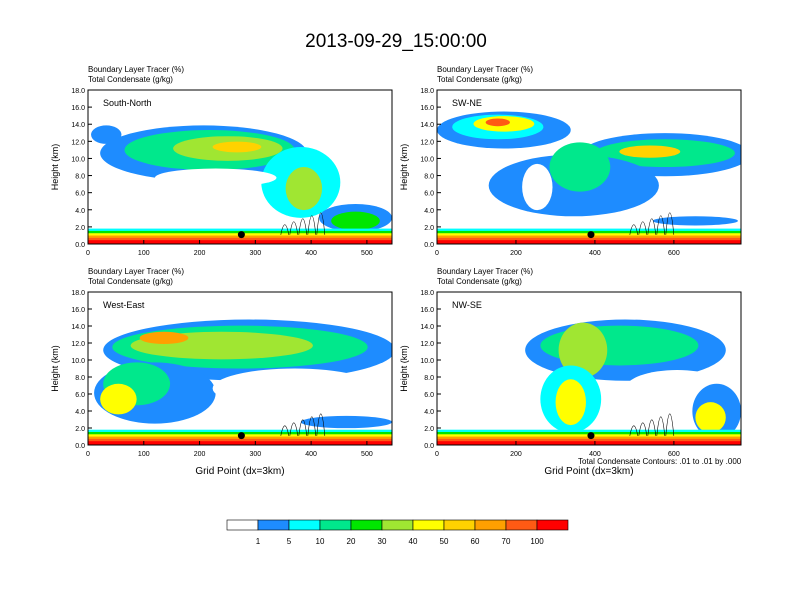 This screenshot has width=792, height=612. I want to click on ytick-label-1-4: 8.0, so click(80, 177).